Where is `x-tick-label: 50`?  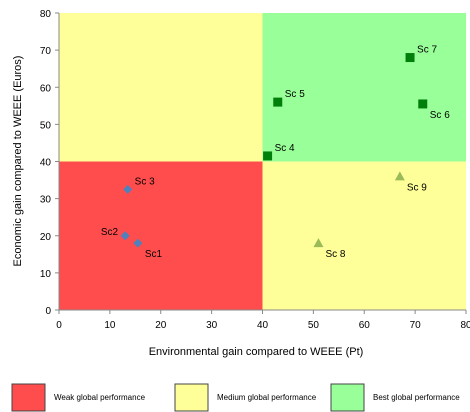 x-tick-label: 50 is located at coordinates (314, 325).